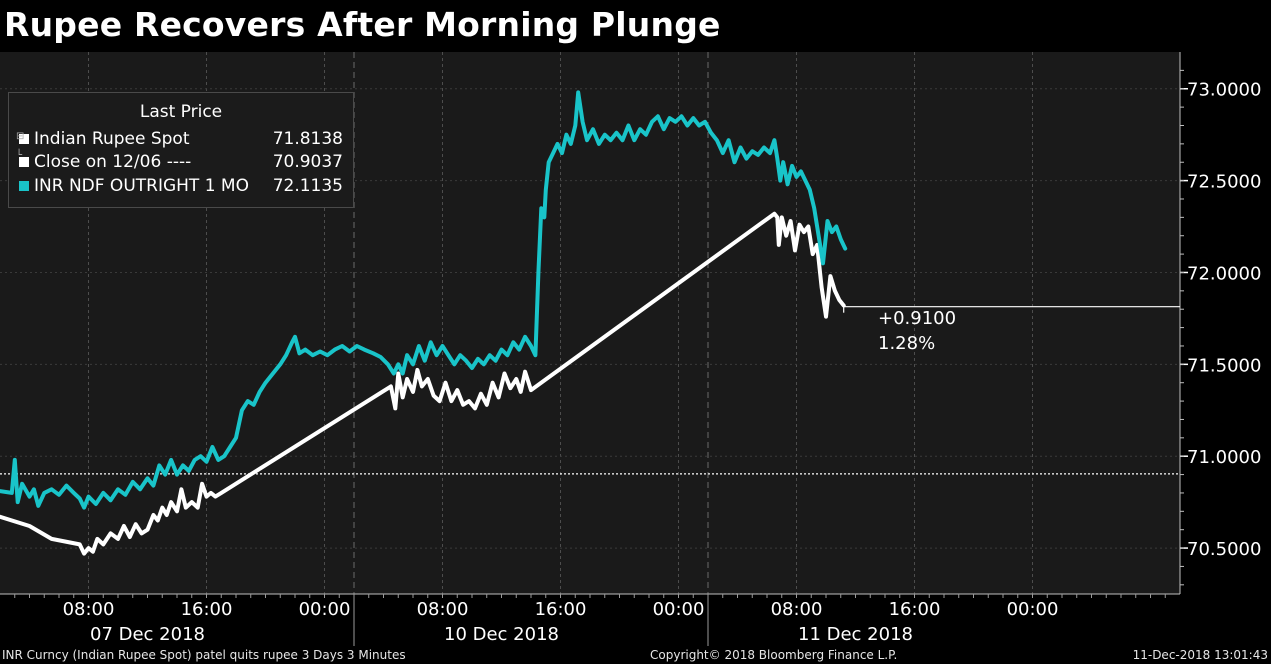  Describe the element at coordinates (1224, 90) in the screenshot. I see `y-tick-label: 73.0000` at that location.